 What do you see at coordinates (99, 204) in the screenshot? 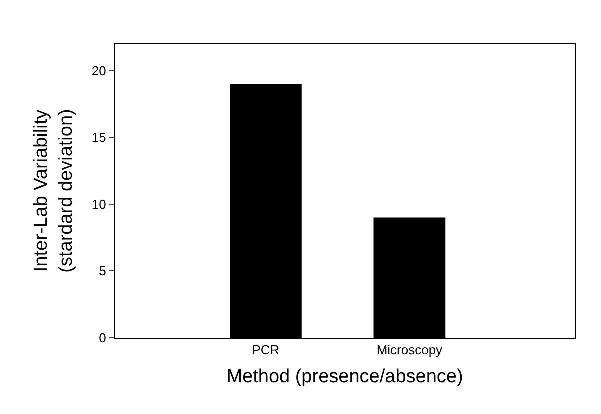
I see `y-tick-label: 10` at bounding box center [99, 204].